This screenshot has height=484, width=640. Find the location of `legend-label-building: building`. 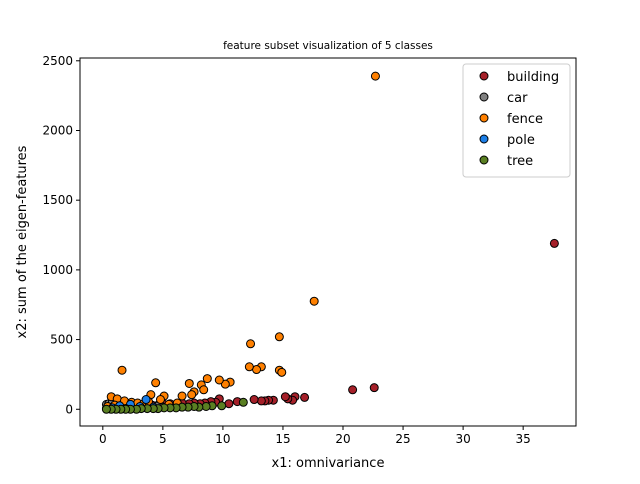

legend-label-building: building is located at coordinates (533, 77).